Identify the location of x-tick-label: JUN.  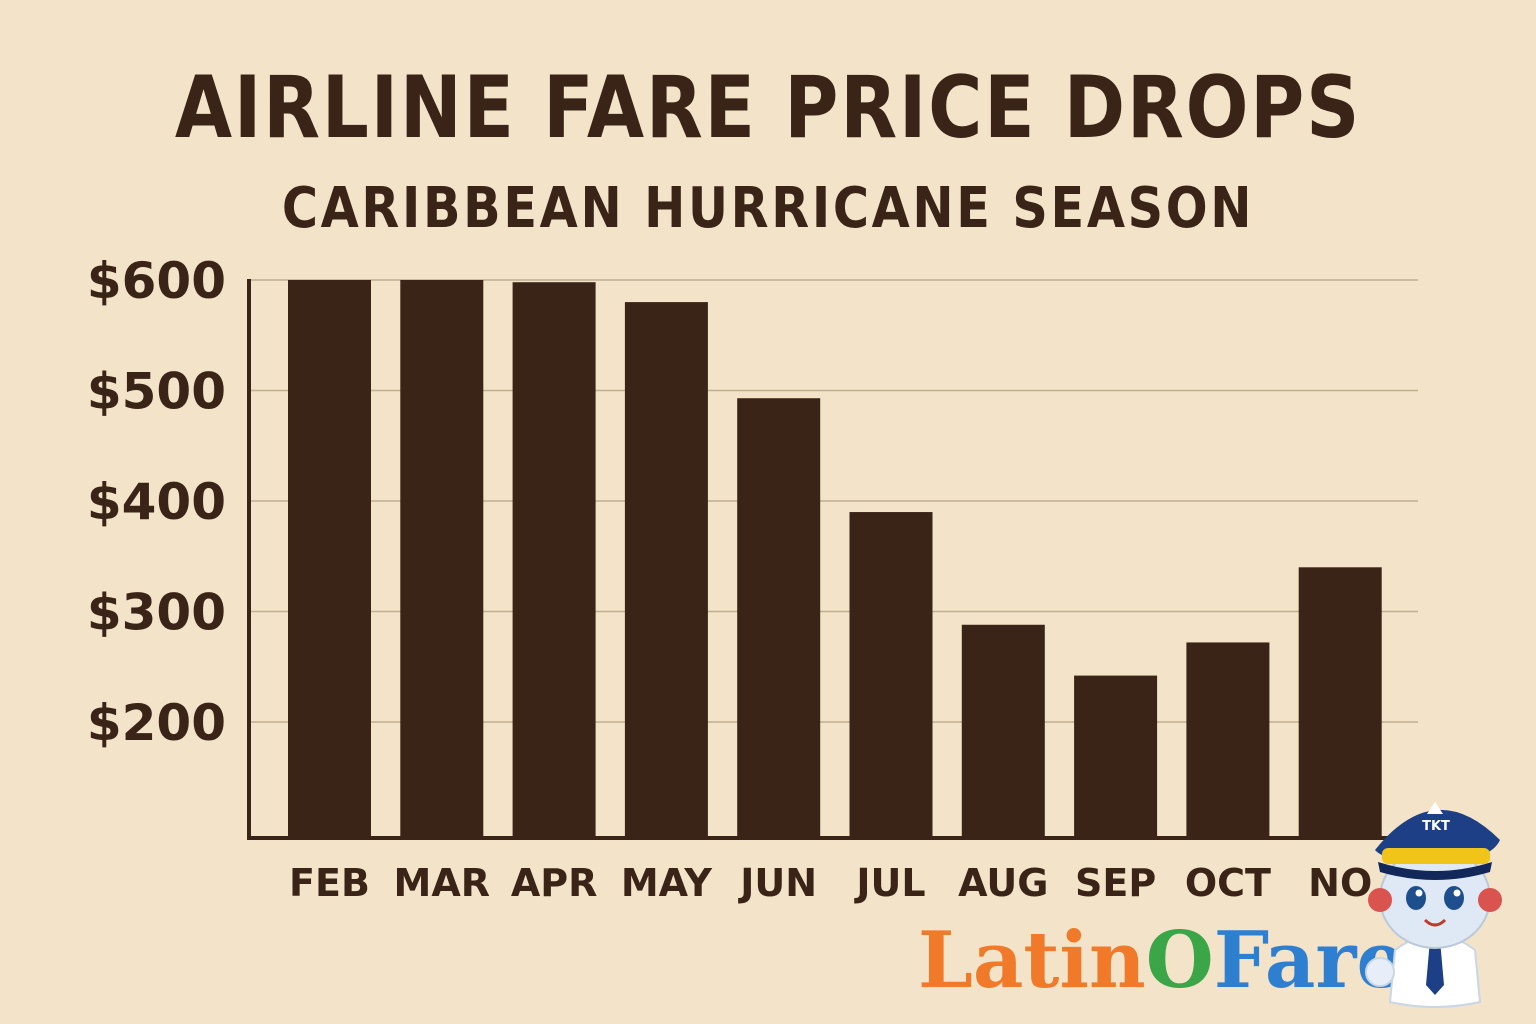
(777, 883).